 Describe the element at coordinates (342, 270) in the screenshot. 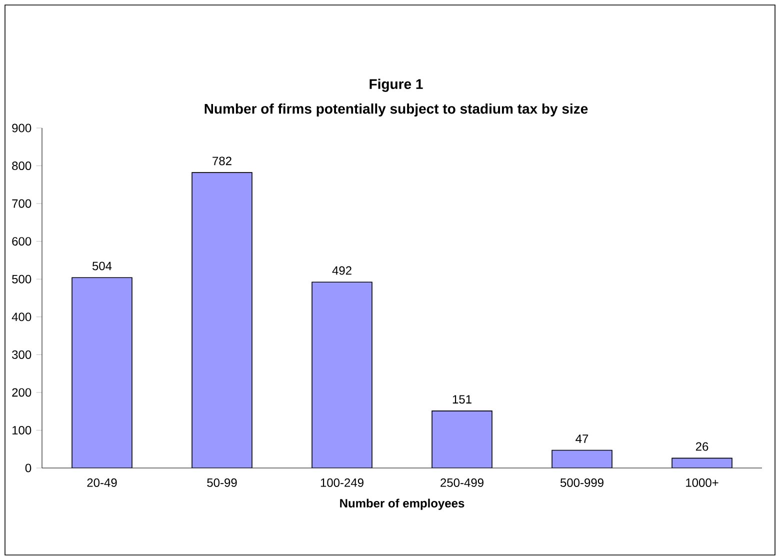

I see `data-label: 492` at that location.